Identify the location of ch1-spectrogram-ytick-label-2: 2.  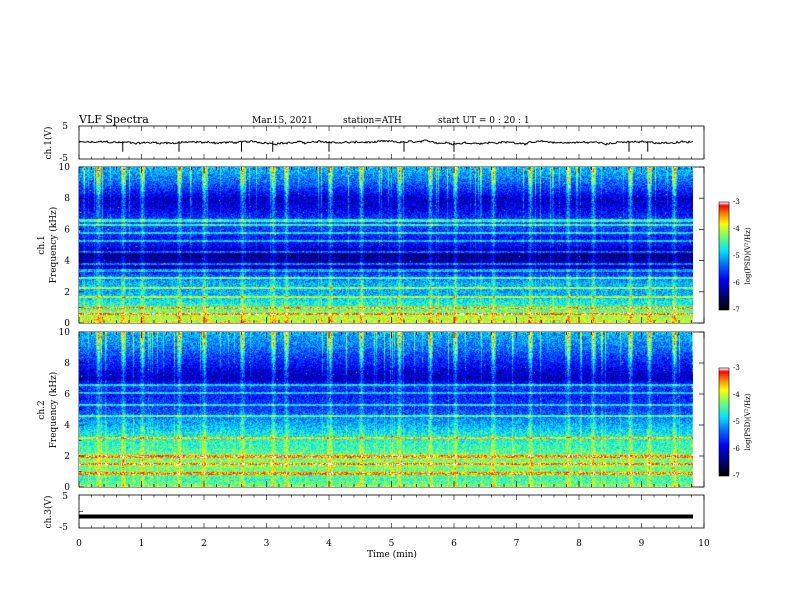
(67, 293).